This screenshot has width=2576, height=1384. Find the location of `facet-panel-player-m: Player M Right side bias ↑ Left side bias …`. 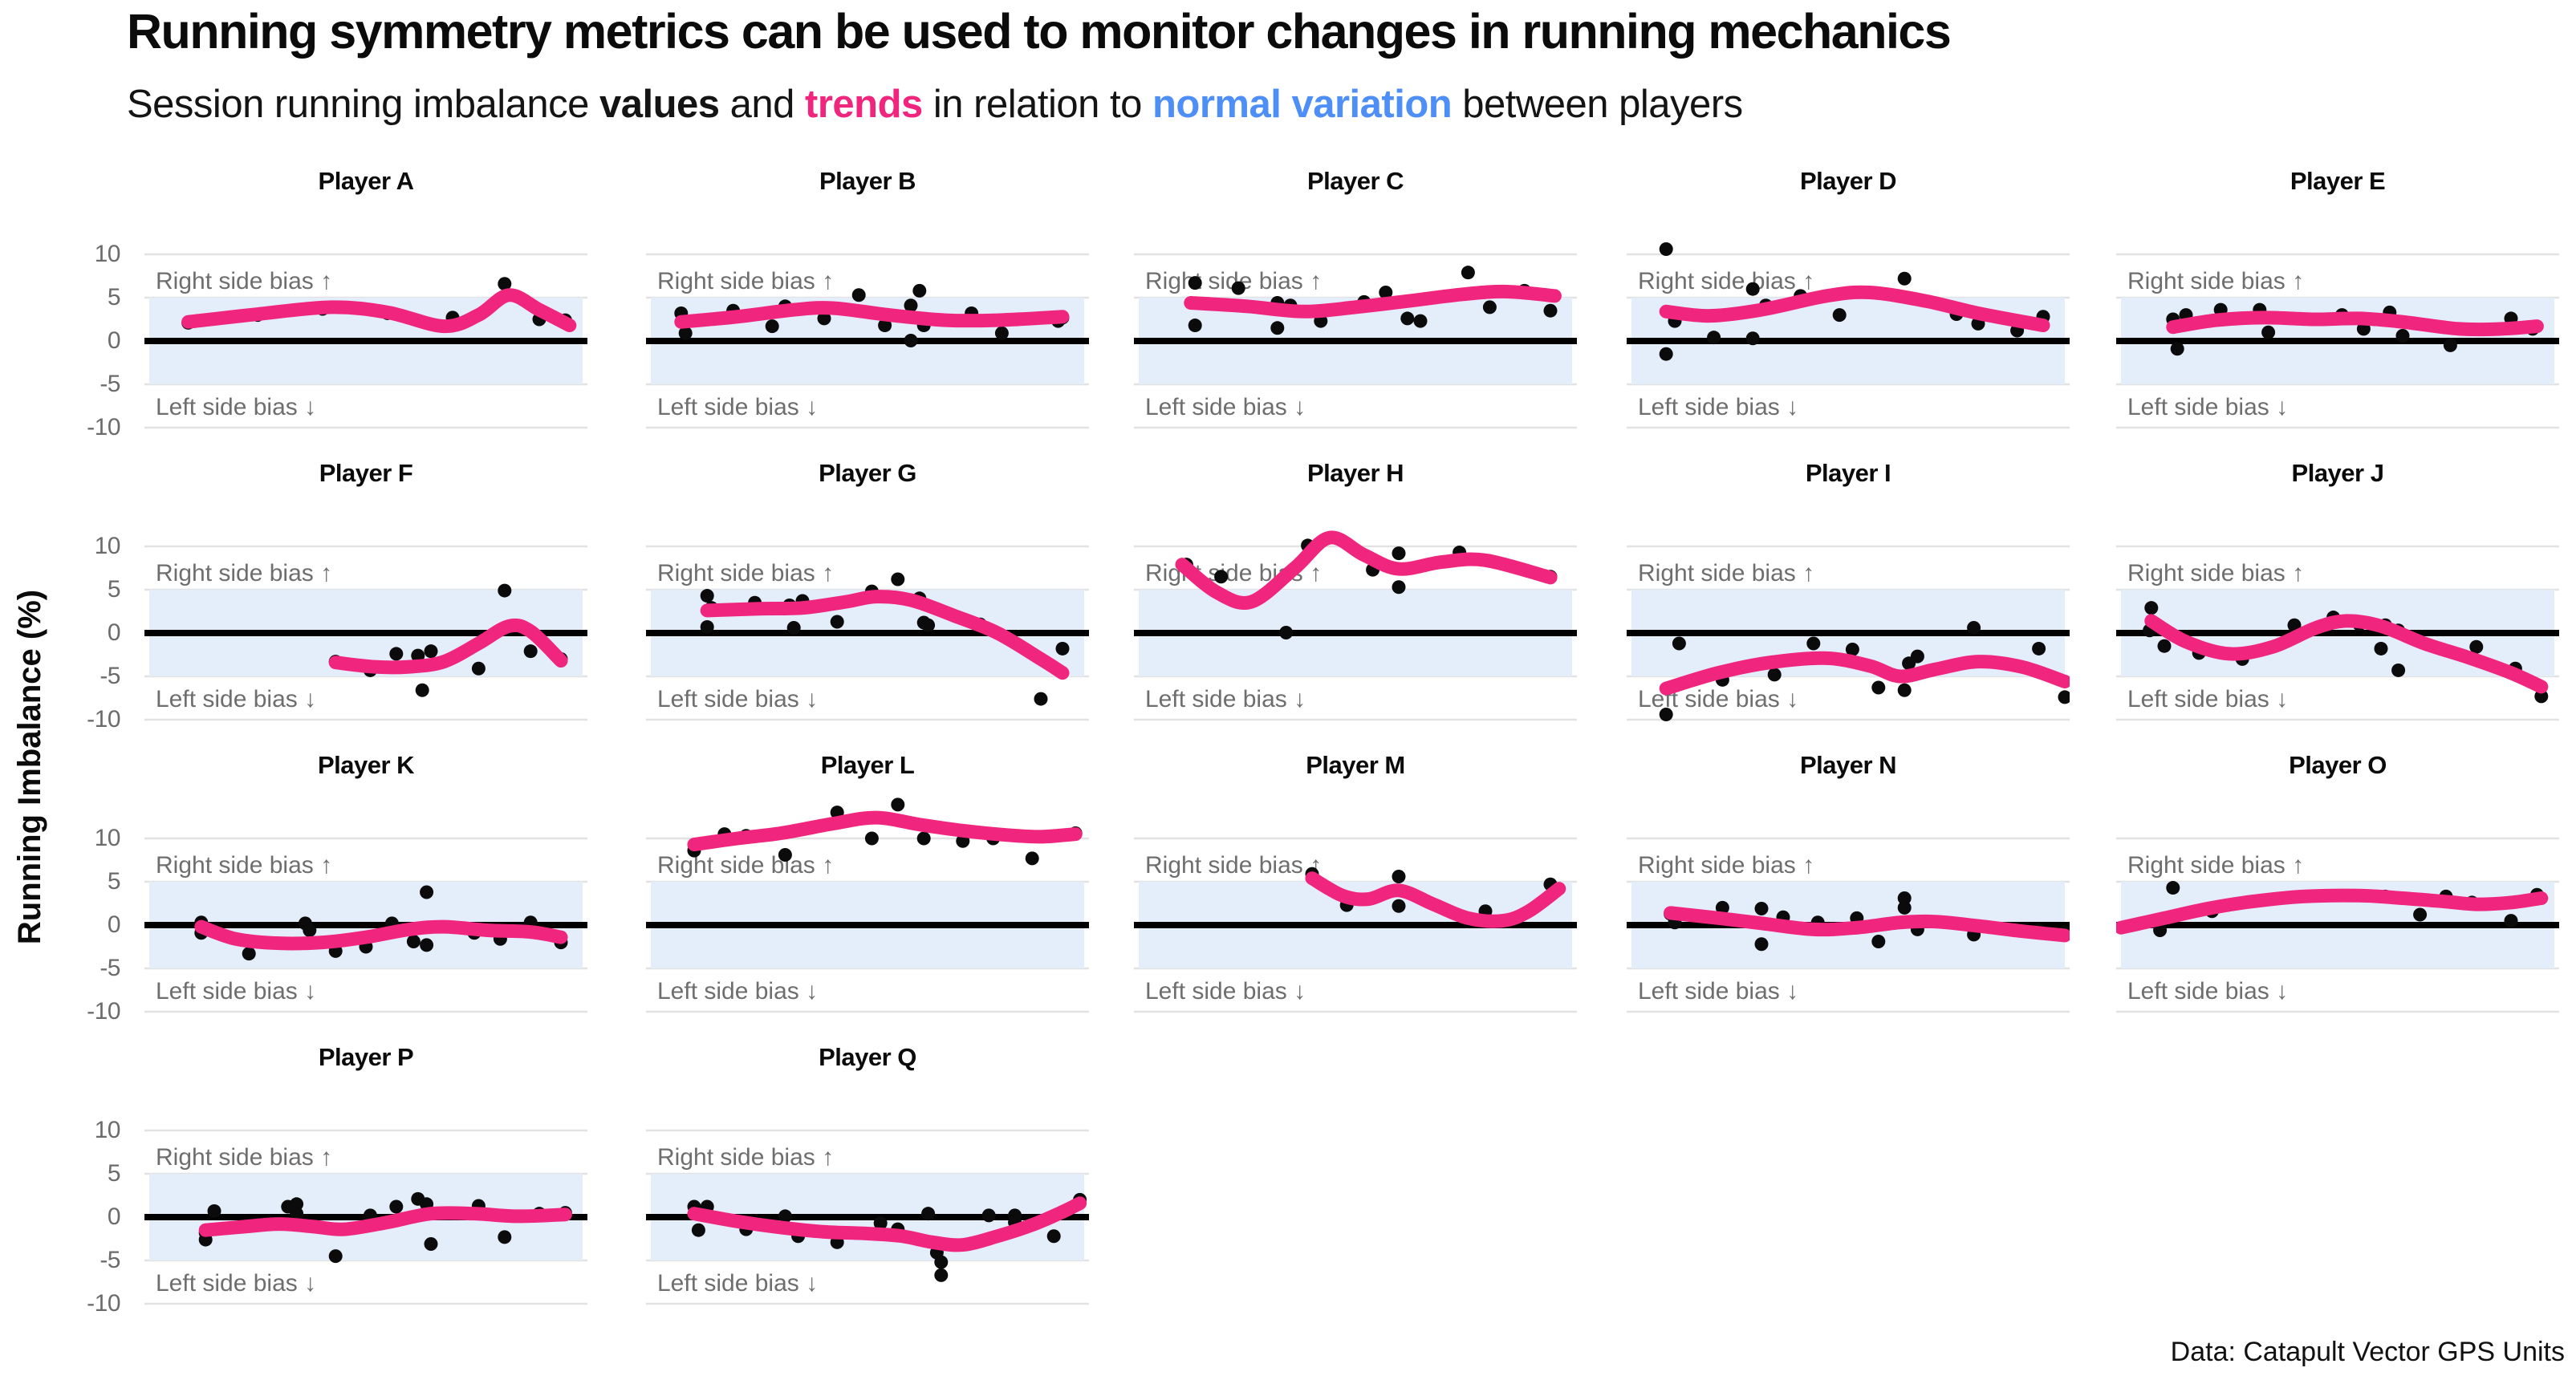

facet-panel-player-m: Player M Right side bias ↑ Left side bias … is located at coordinates (1355, 889).